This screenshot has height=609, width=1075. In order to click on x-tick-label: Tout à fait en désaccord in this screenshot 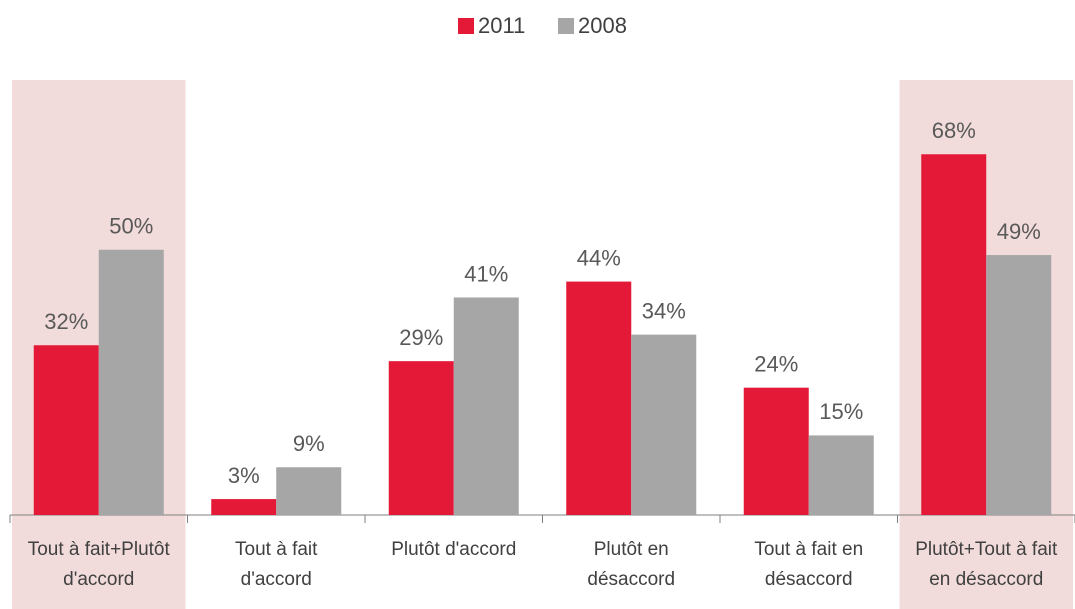, I will do `click(809, 564)`.